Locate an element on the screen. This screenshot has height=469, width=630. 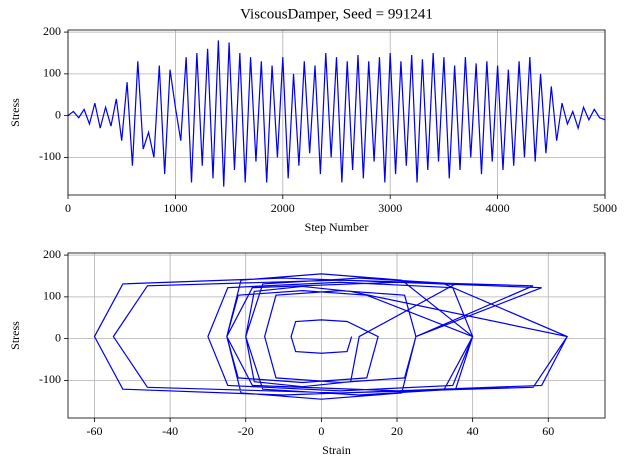
x-tick-label: -40 is located at coordinates (170, 431).